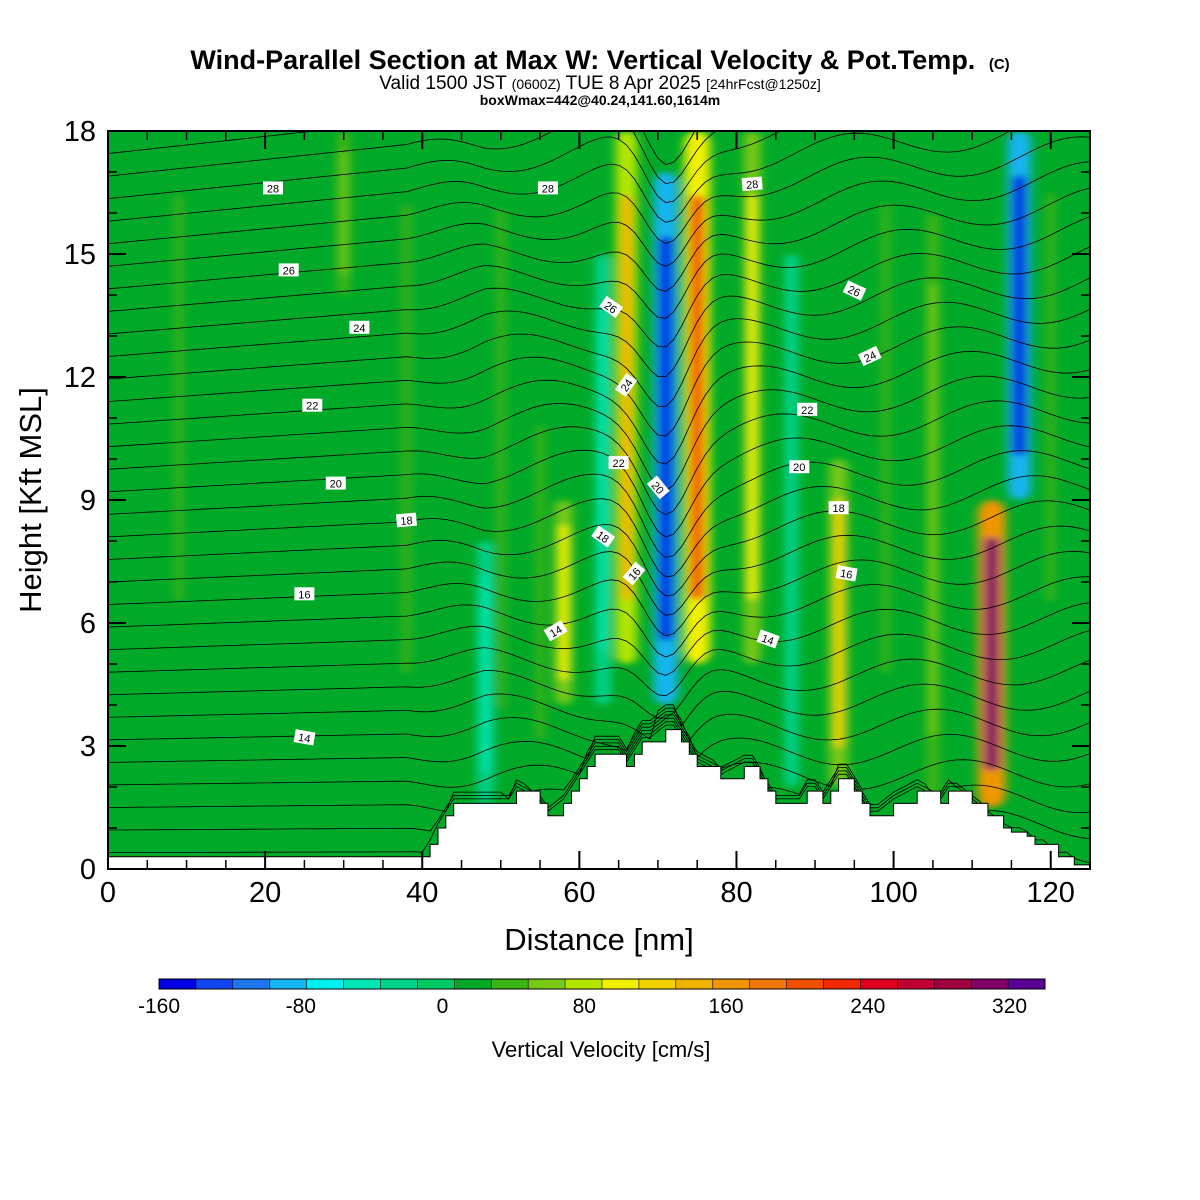 The image size is (1200, 1200). Describe the element at coordinates (88, 501) in the screenshot. I see `y-tick-label: 9` at that location.